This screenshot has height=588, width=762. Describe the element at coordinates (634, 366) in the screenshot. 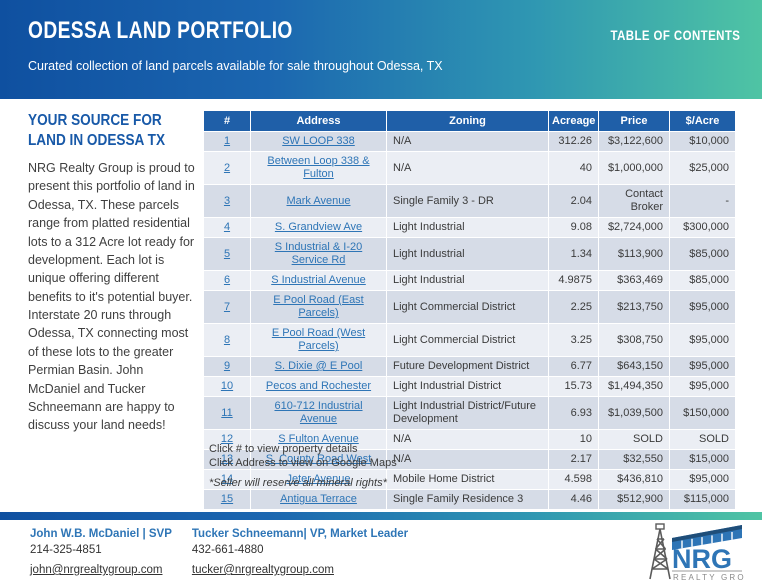

I see `cell-price: $643,150` at that location.